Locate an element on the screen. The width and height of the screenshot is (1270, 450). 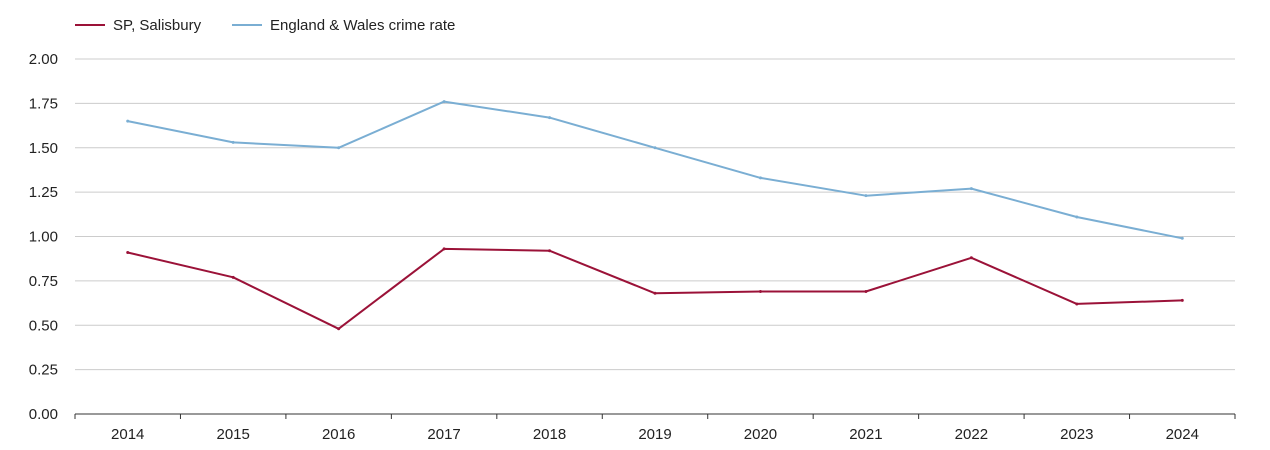
x-tick-label: 2018 is located at coordinates (549, 434).